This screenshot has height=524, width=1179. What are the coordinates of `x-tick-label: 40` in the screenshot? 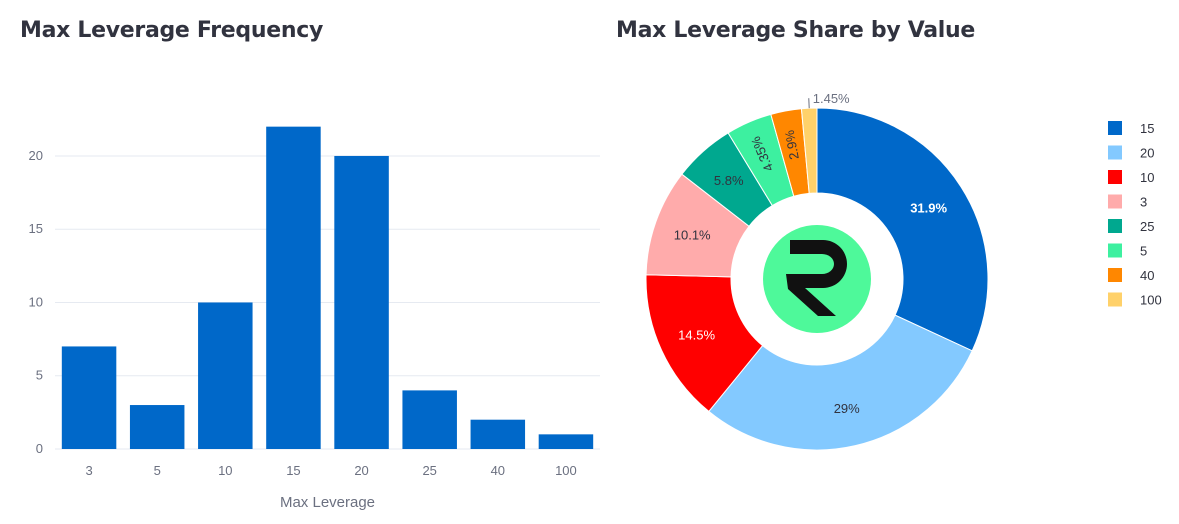 It's located at (498, 470).